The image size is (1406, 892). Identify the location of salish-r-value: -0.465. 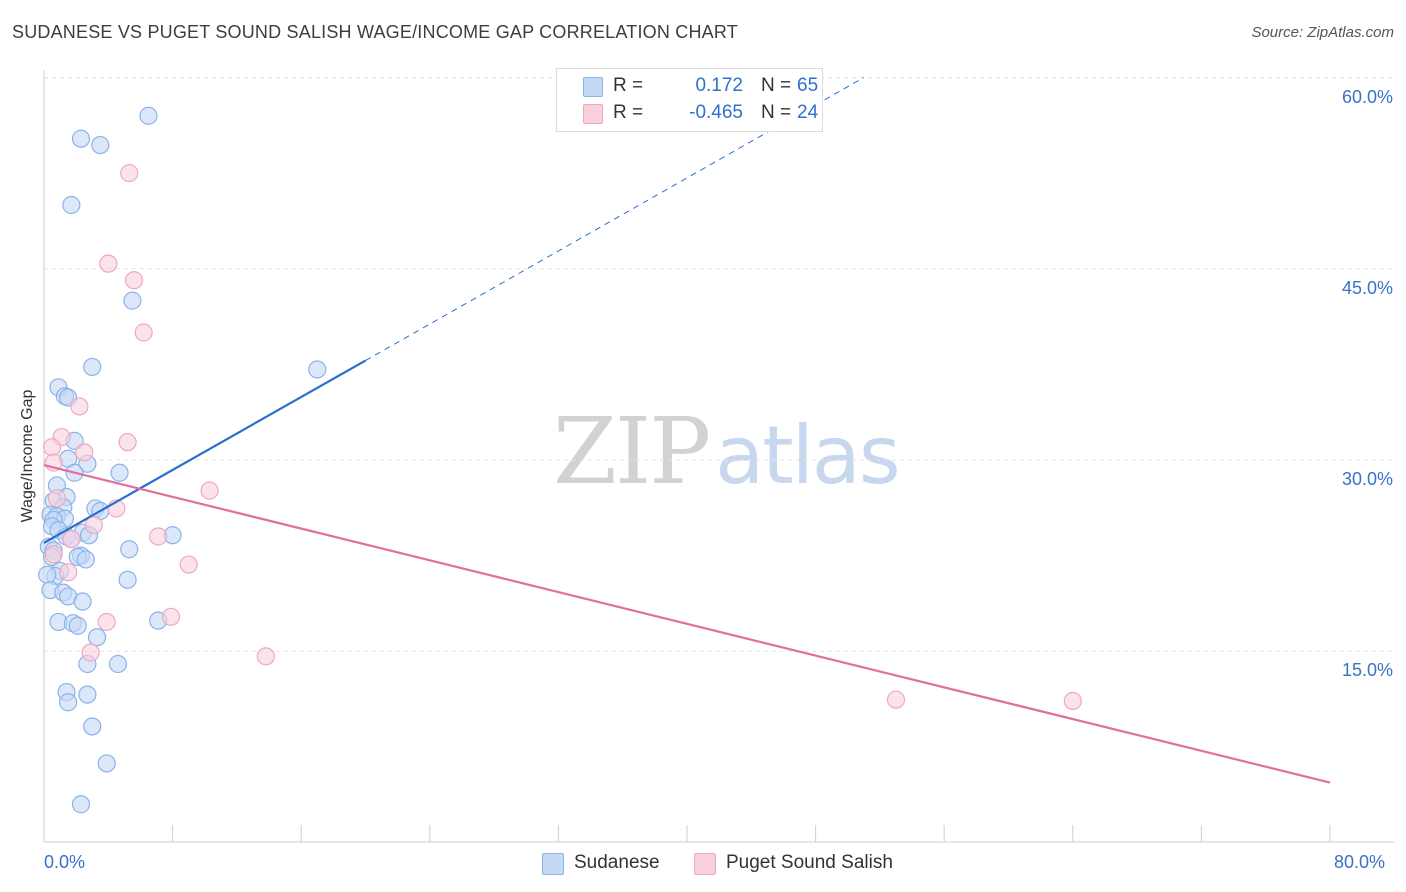
(716, 112).